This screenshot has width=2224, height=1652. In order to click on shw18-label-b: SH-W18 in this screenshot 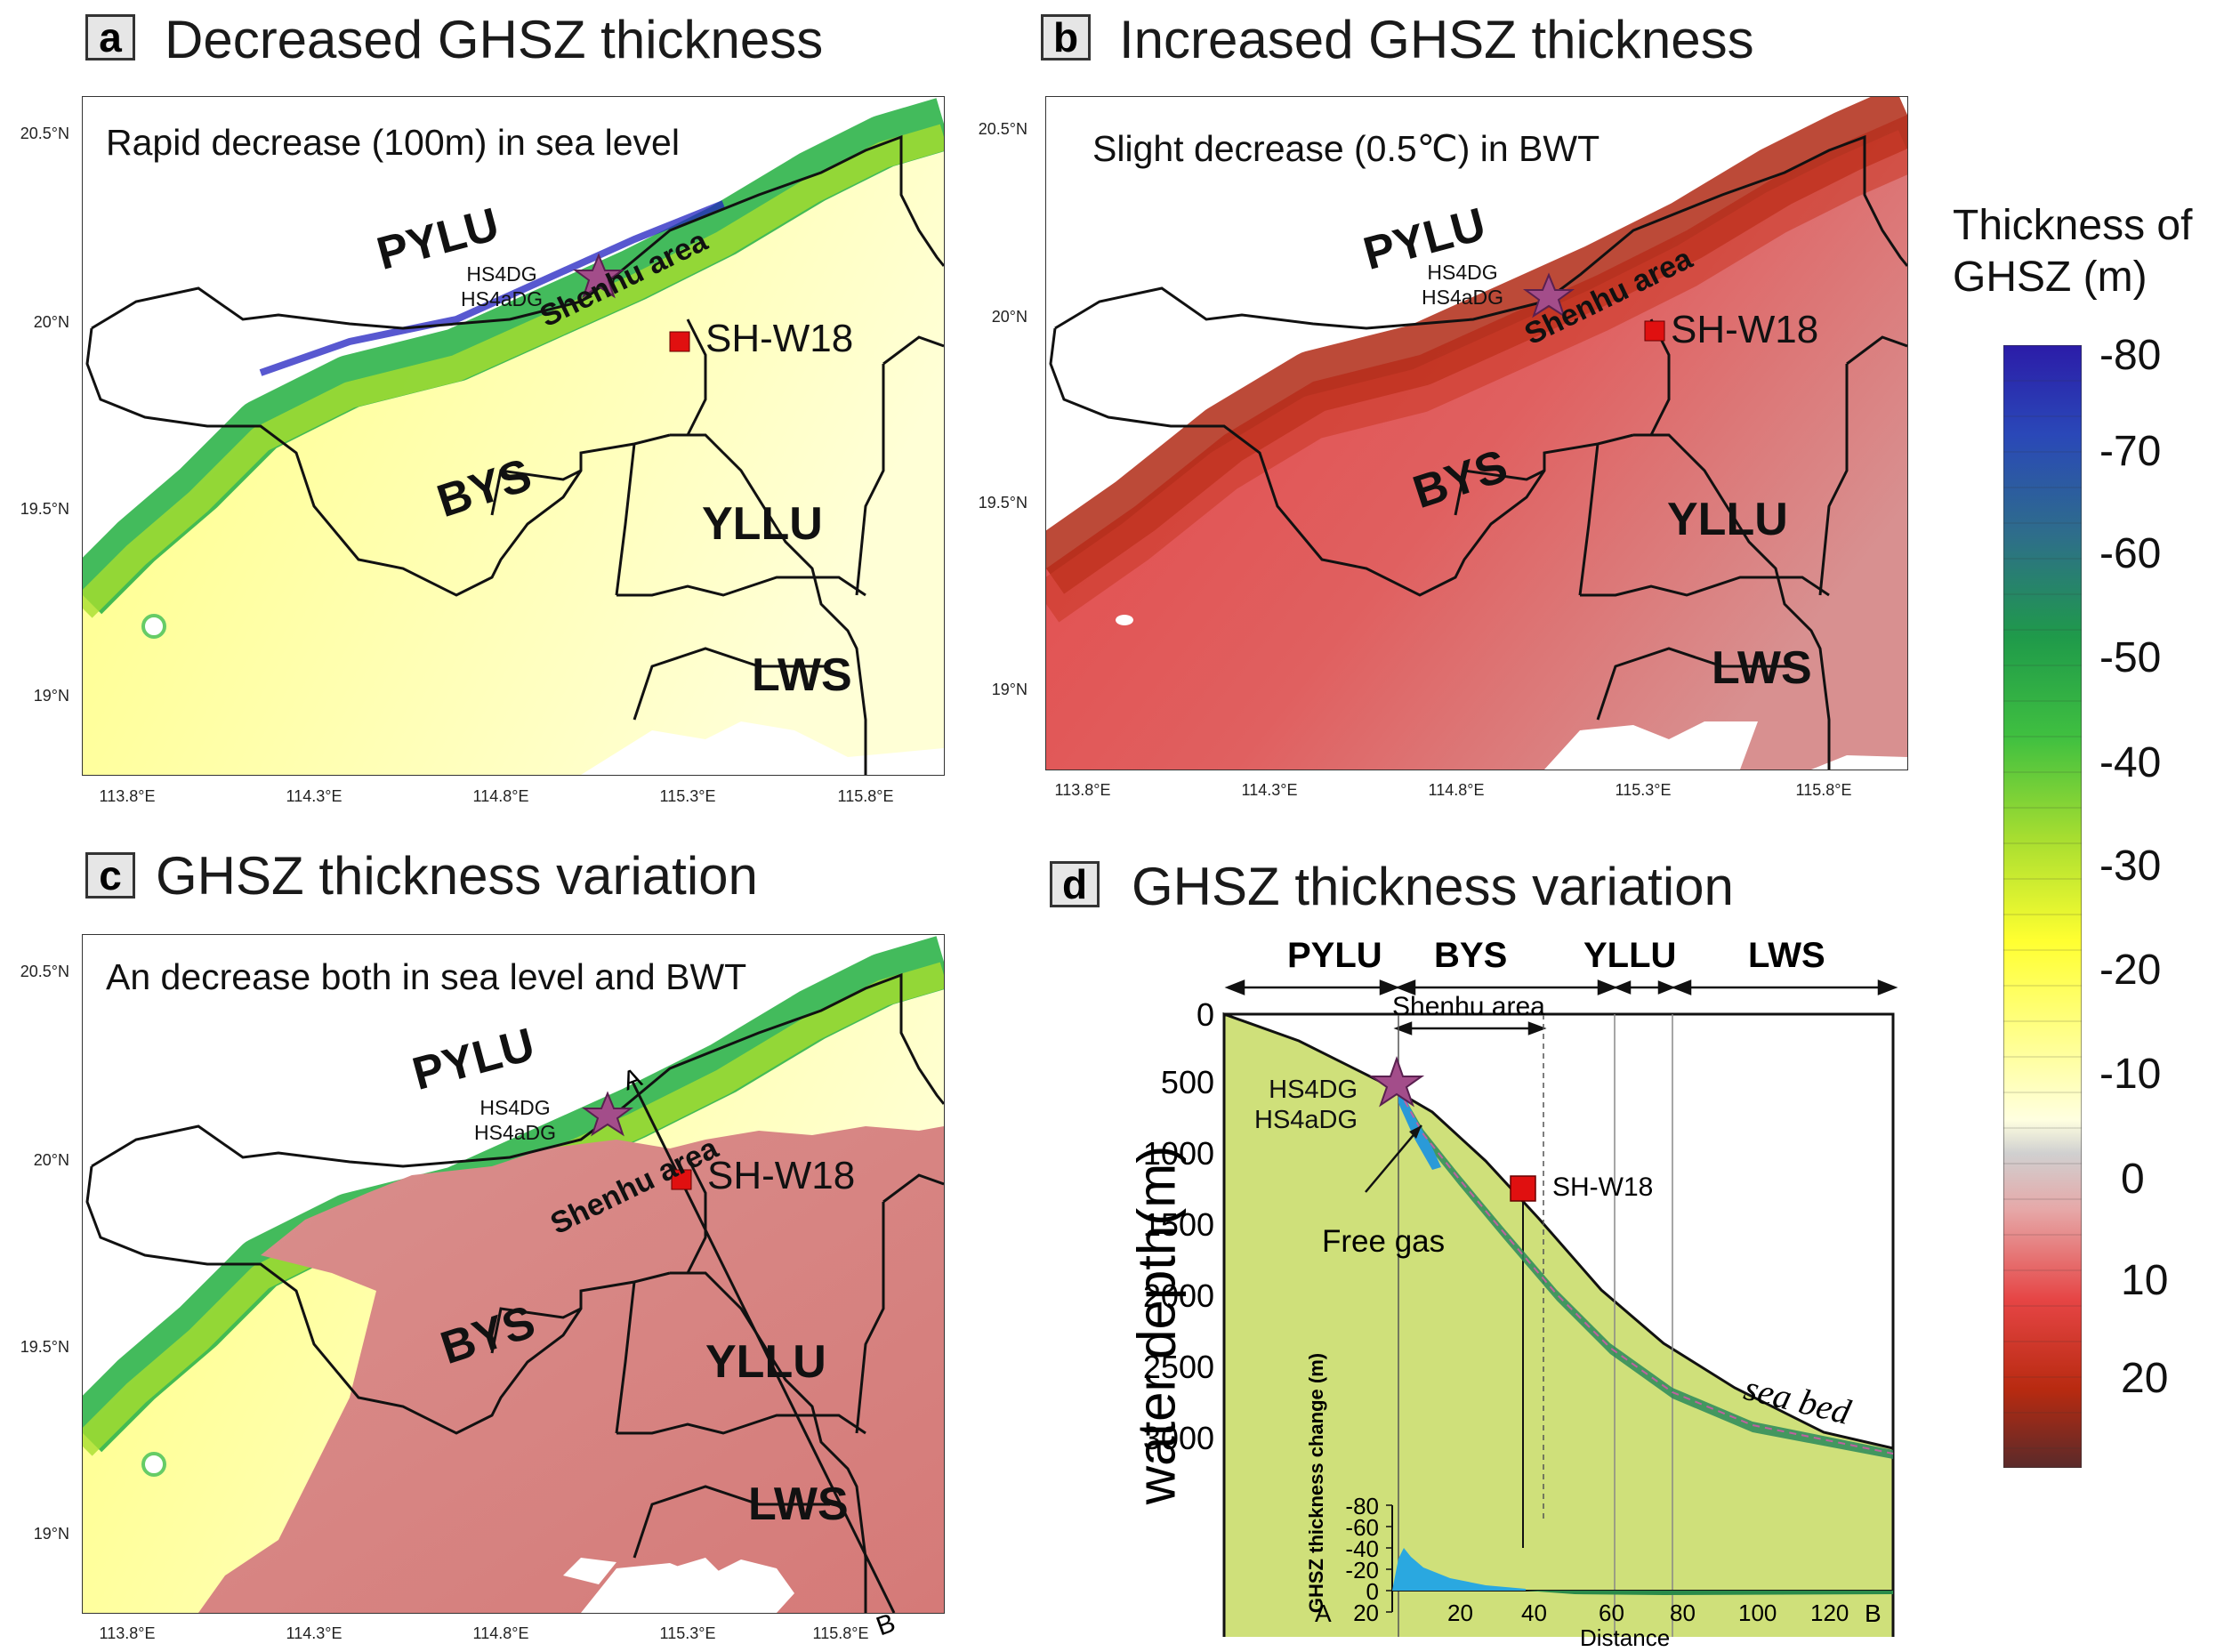, I will do `click(1745, 329)`.